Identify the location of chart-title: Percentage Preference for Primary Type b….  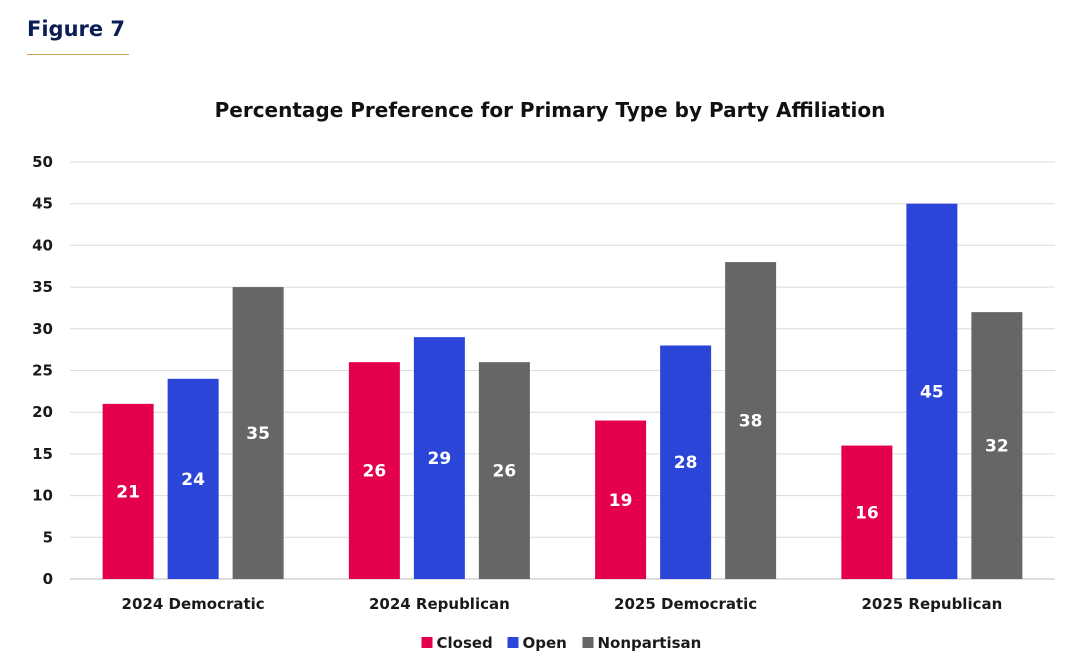
(550, 110).